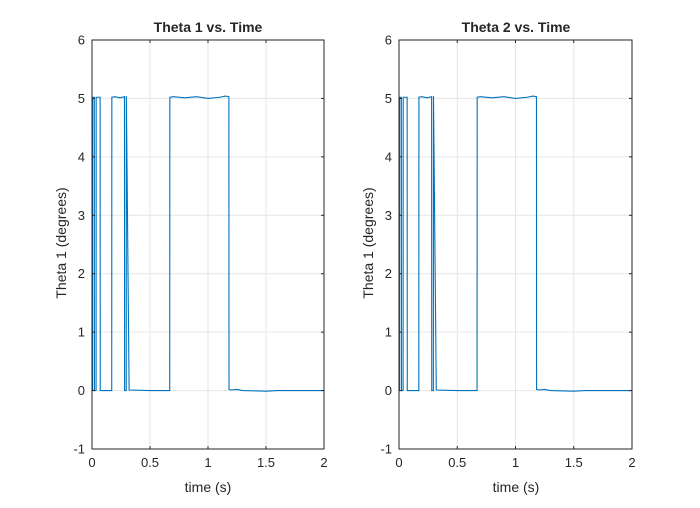  I want to click on plot-title: Theta 2 vs. Time, so click(516, 27).